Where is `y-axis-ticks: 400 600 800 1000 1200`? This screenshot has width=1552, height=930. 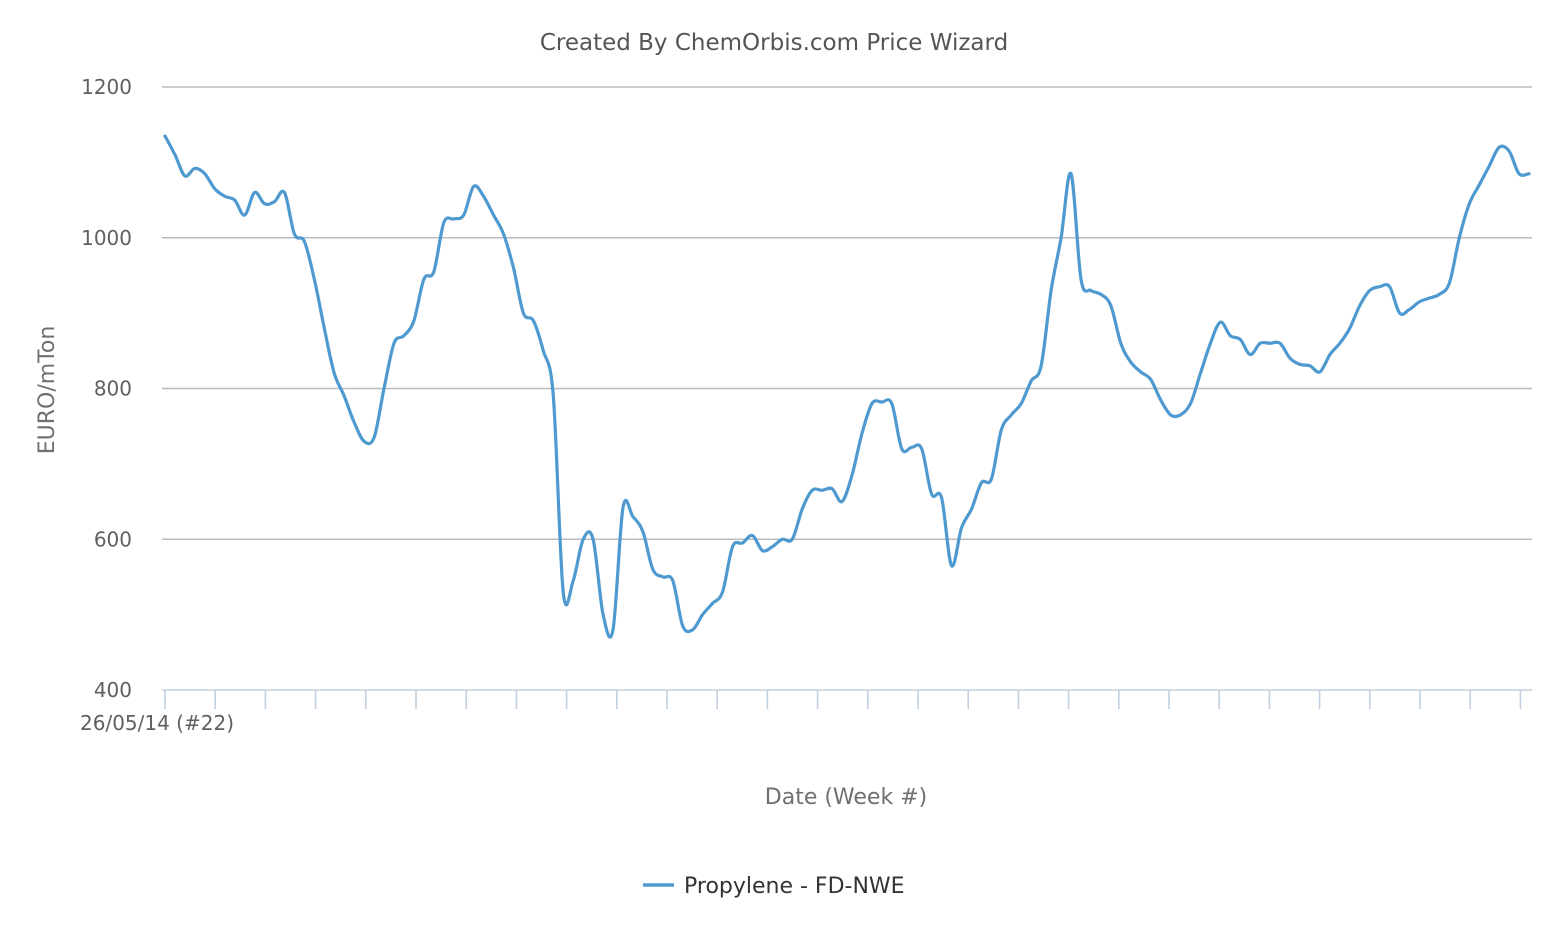 y-axis-ticks: 400 600 800 1000 1200 is located at coordinates (106, 388).